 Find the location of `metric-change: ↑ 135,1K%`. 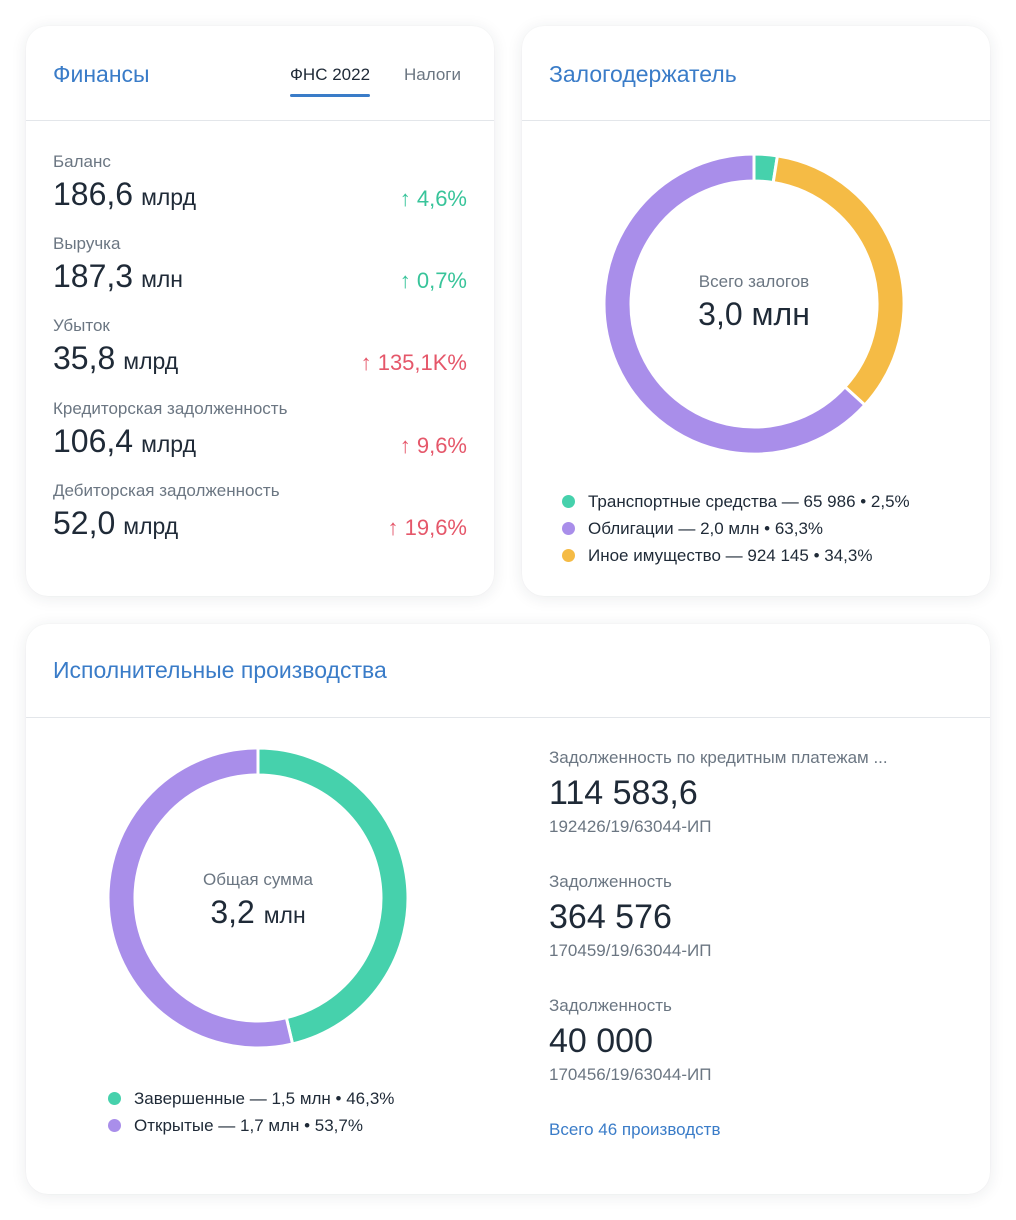

metric-change: ↑ 135,1K% is located at coordinates (413, 362).